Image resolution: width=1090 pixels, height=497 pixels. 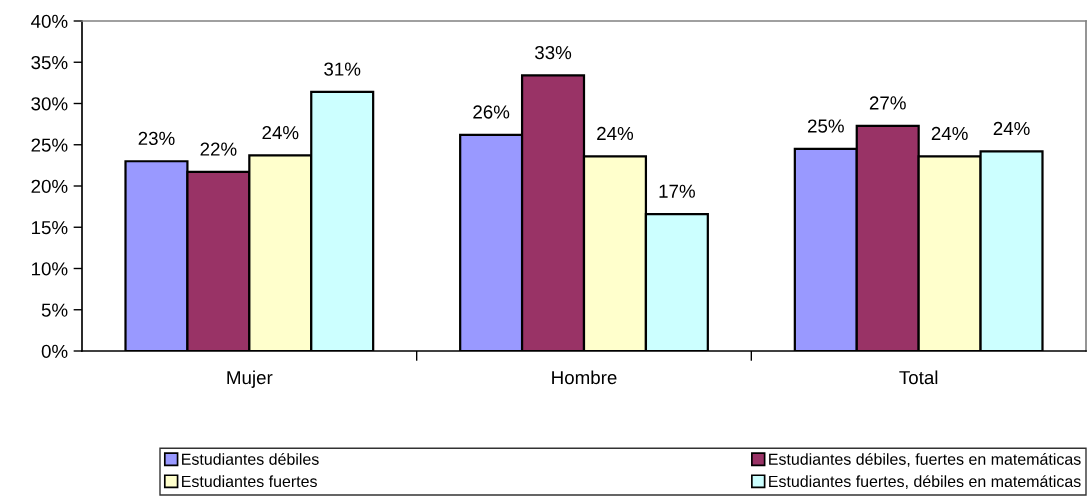 I want to click on legend-label: Estudiantes débiles, so click(x=250, y=458).